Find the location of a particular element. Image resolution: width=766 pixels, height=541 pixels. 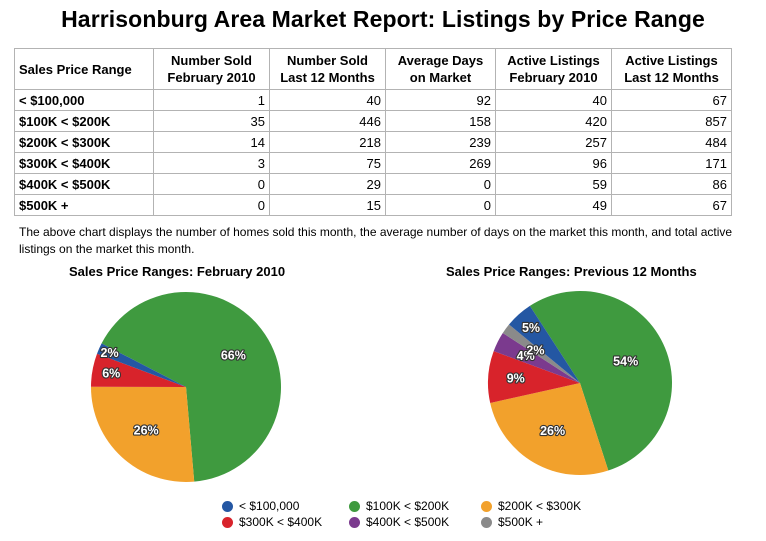

table-cell: 158 is located at coordinates (440, 121).